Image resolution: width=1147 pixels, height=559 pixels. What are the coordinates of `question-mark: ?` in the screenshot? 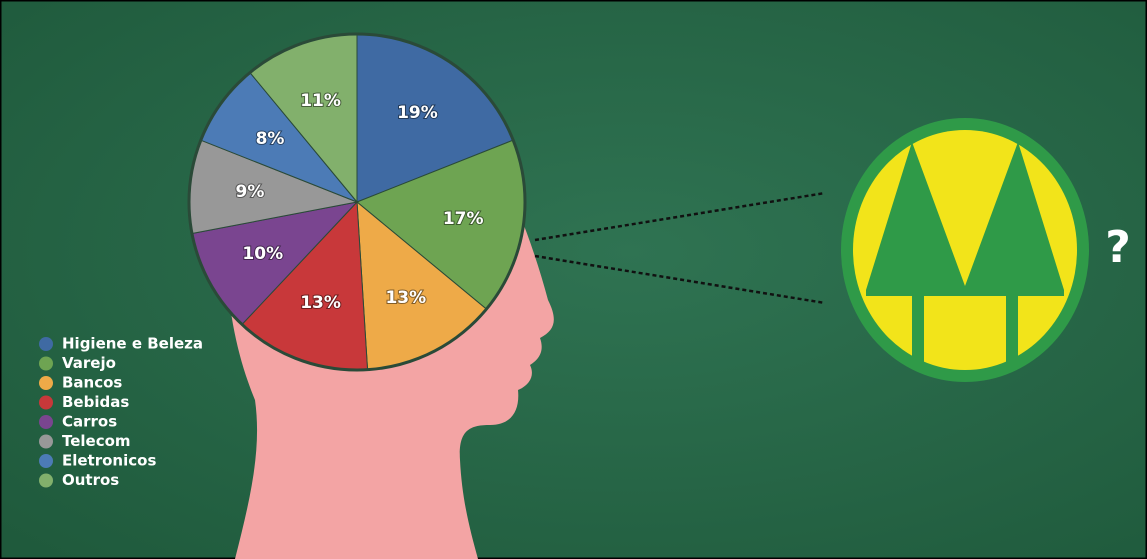 It's located at (1118, 247).